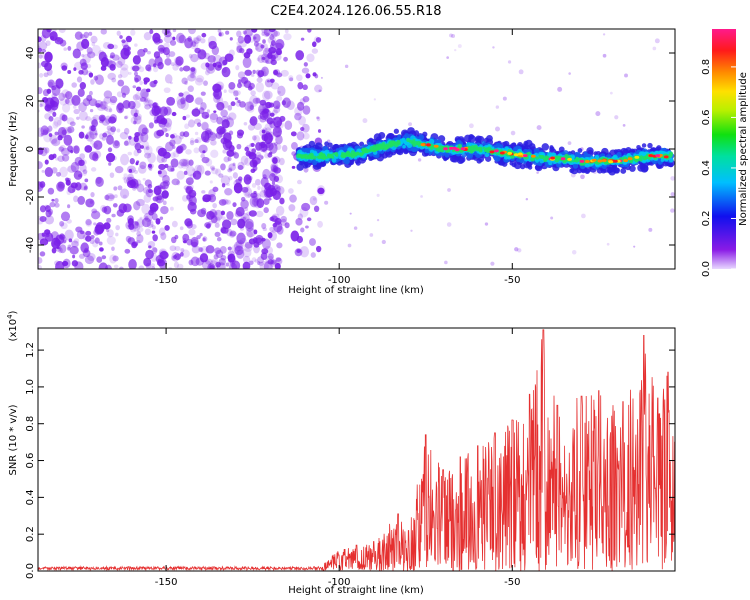  Describe the element at coordinates (706, 168) in the screenshot. I see `colorbar-tick-label: 0.4` at that location.